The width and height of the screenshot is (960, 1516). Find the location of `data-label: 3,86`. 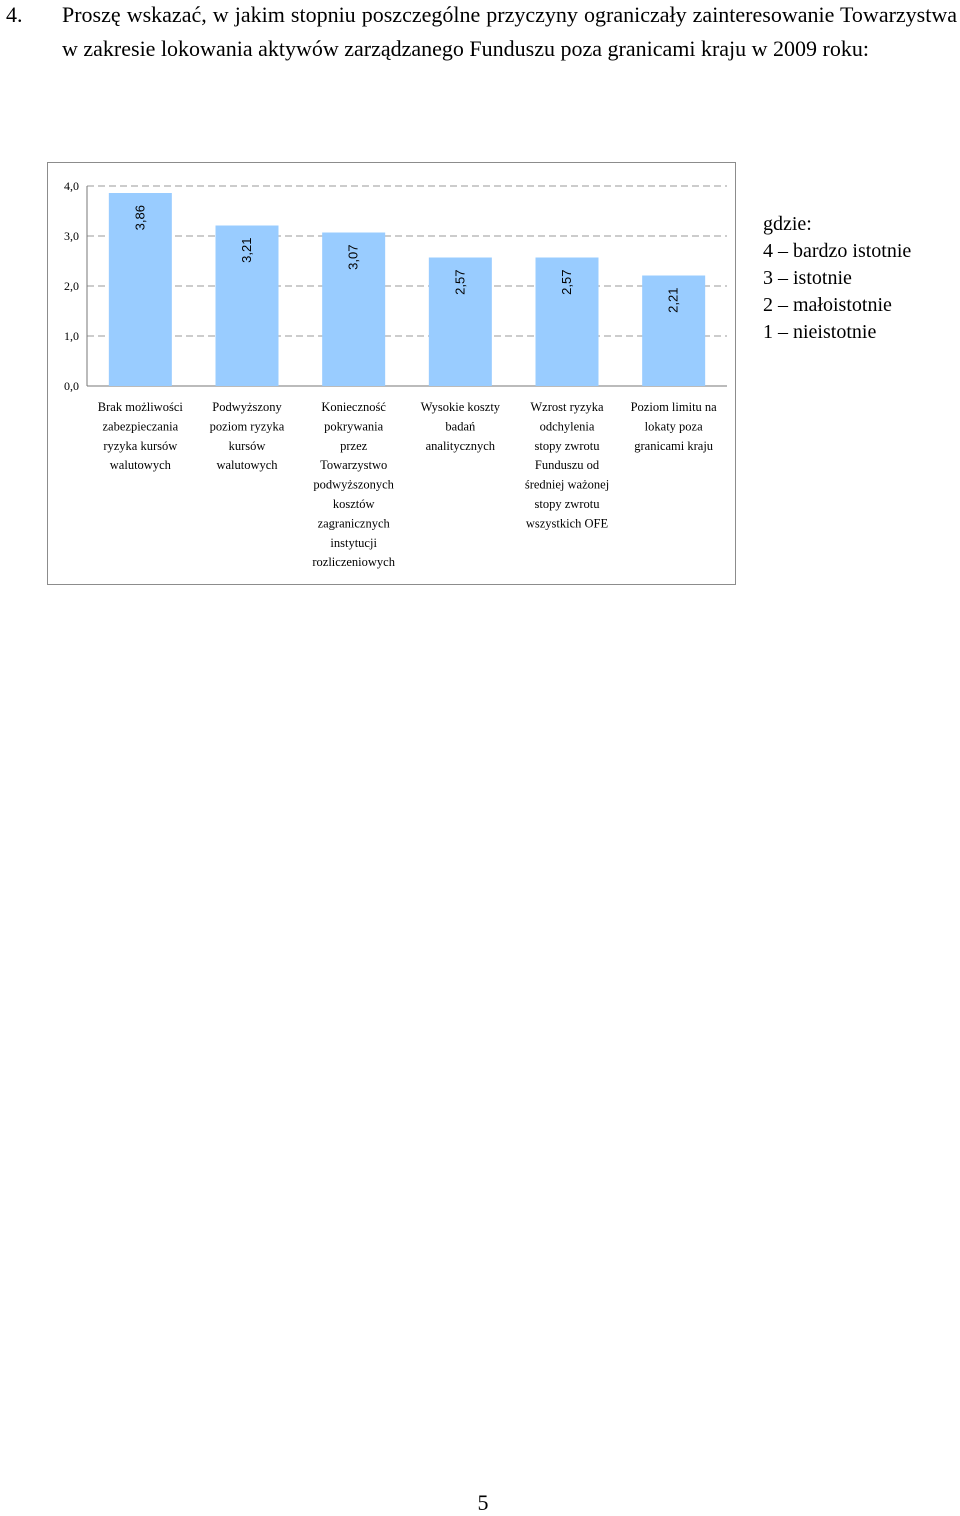

data-label: 3,86 is located at coordinates (139, 217).